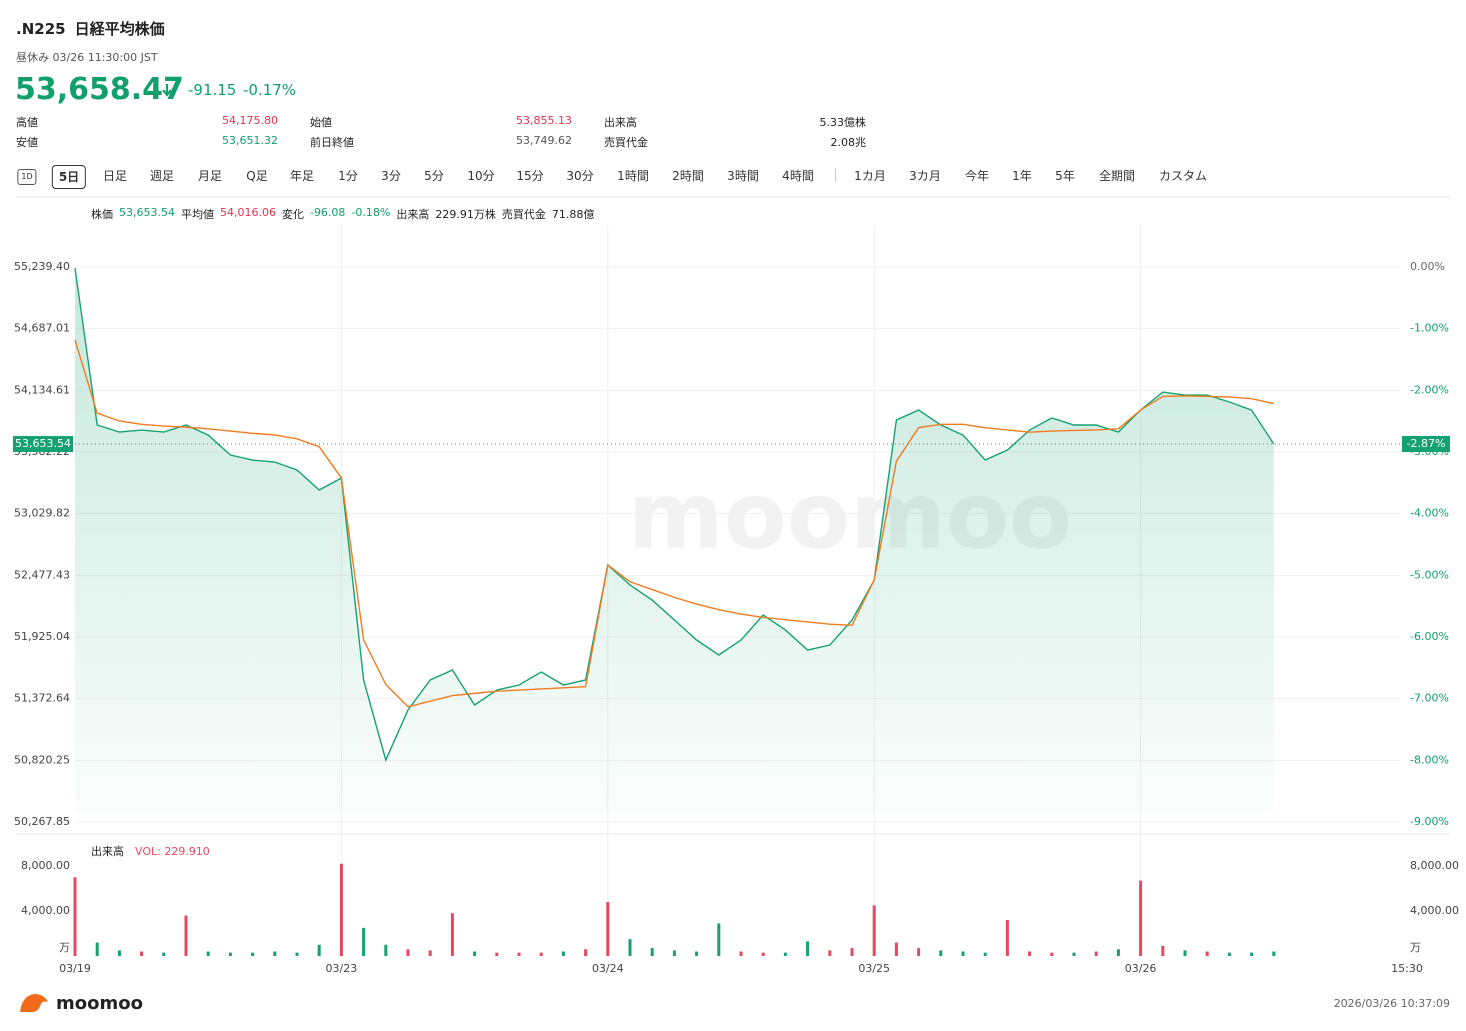 The image size is (1466, 1031). What do you see at coordinates (107, 851) in the screenshot?
I see `volume-title: 出来高` at bounding box center [107, 851].